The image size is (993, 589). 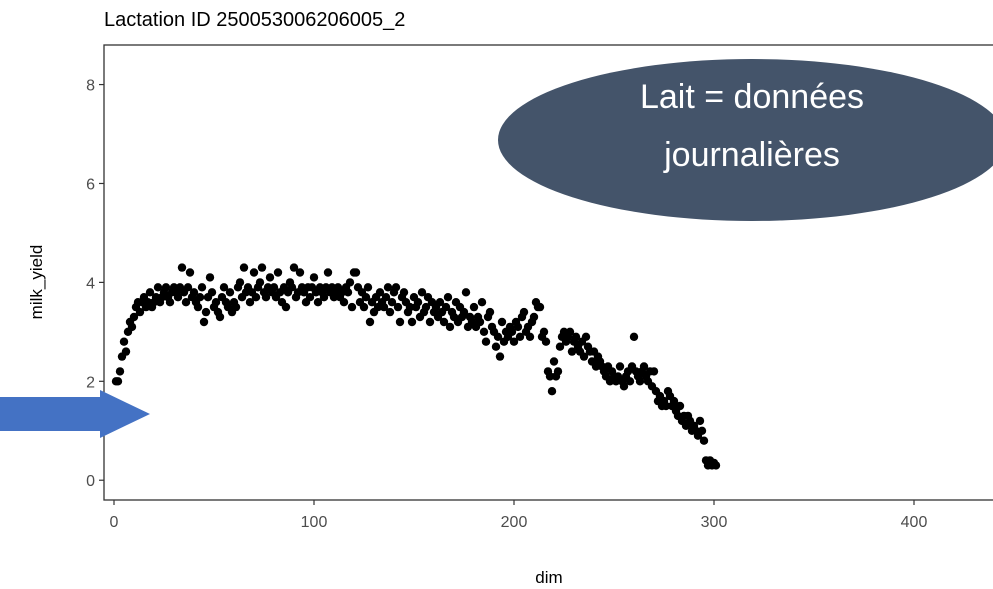 I want to click on x-tick-label: 0, so click(x=114, y=522).